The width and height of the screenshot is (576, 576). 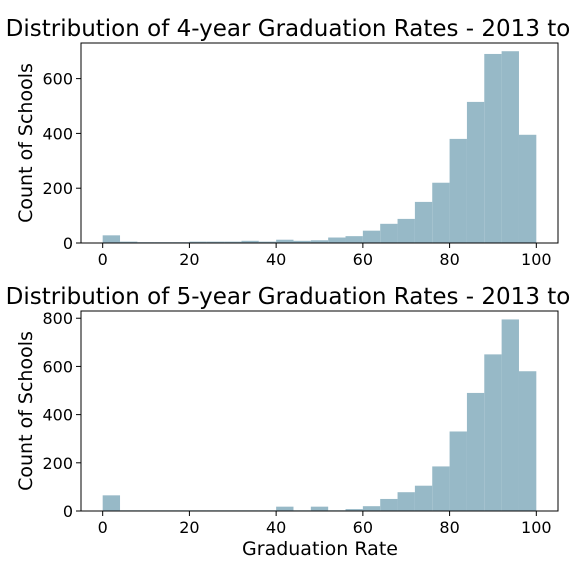 What do you see at coordinates (26, 143) in the screenshot?
I see `y-axis-label-4-year: Count of Schools` at bounding box center [26, 143].